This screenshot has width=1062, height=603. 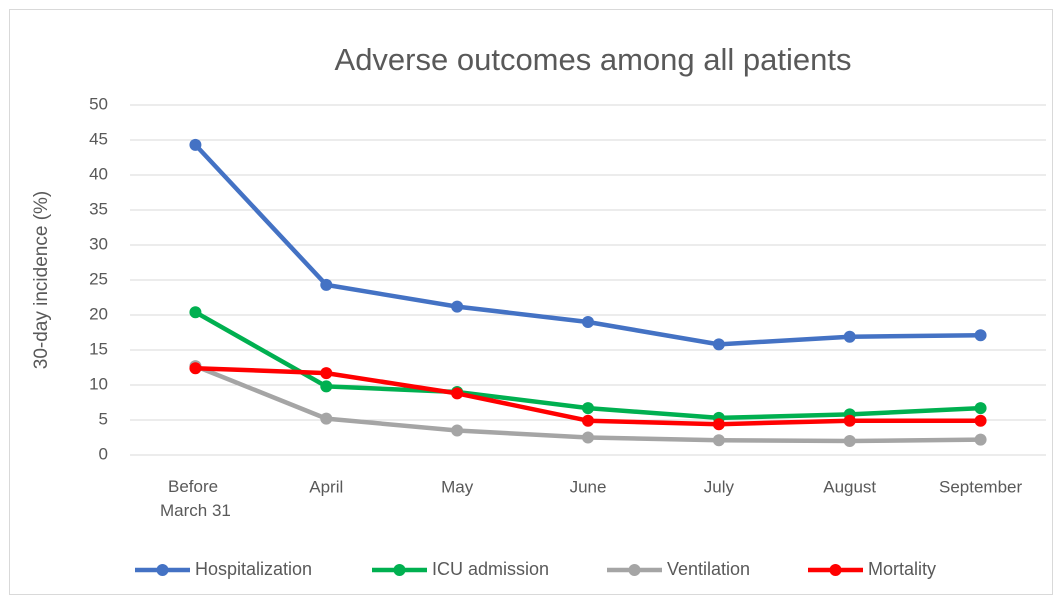 What do you see at coordinates (98, 208) in the screenshot?
I see `y-tick-label: 35` at bounding box center [98, 208].